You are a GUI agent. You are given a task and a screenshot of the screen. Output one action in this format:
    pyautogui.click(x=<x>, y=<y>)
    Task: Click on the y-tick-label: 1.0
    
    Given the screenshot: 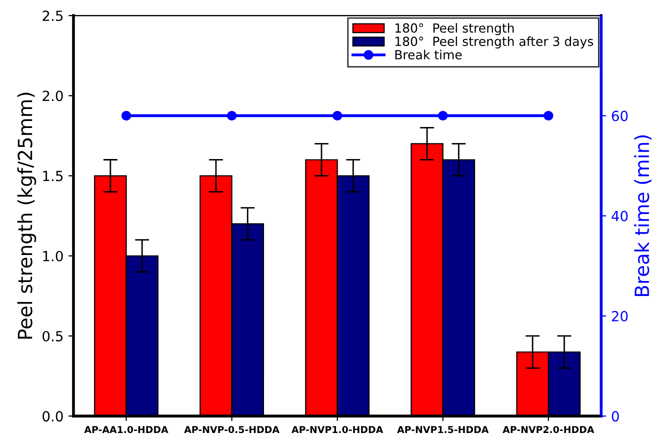 What is the action you would take?
    pyautogui.click(x=53, y=256)
    